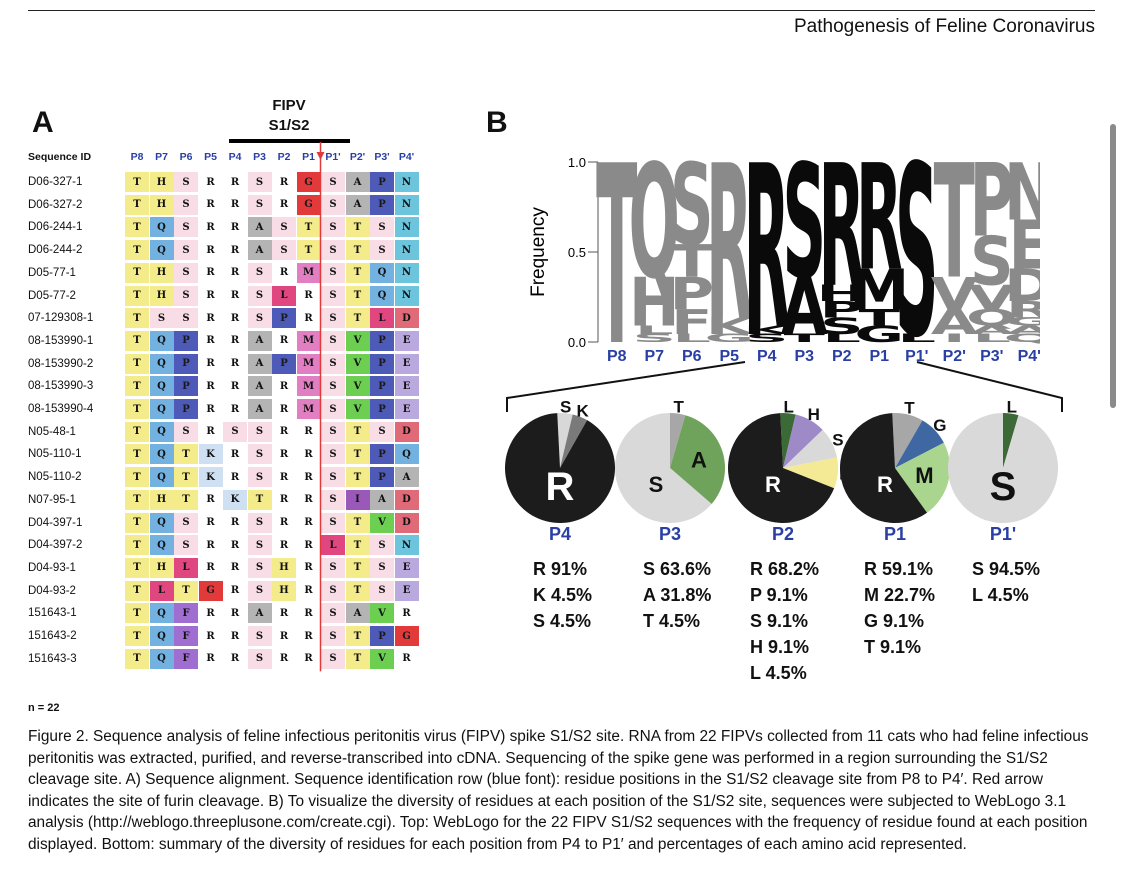 The width and height of the screenshot is (1125, 878). I want to click on logo-xtick: P3', so click(991, 356).